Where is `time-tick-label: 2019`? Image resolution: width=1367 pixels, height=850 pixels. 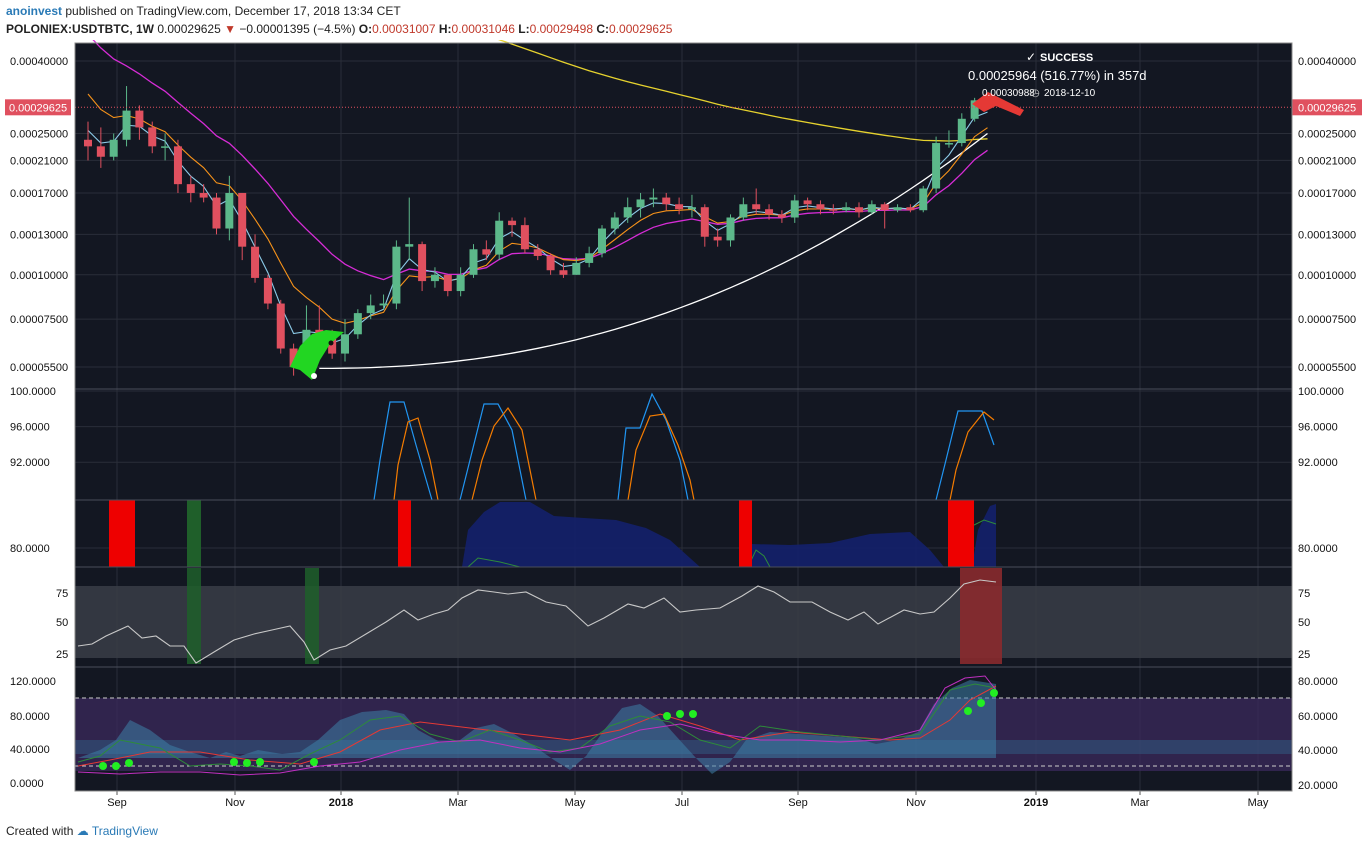 time-tick-label: 2019 is located at coordinates (1036, 803).